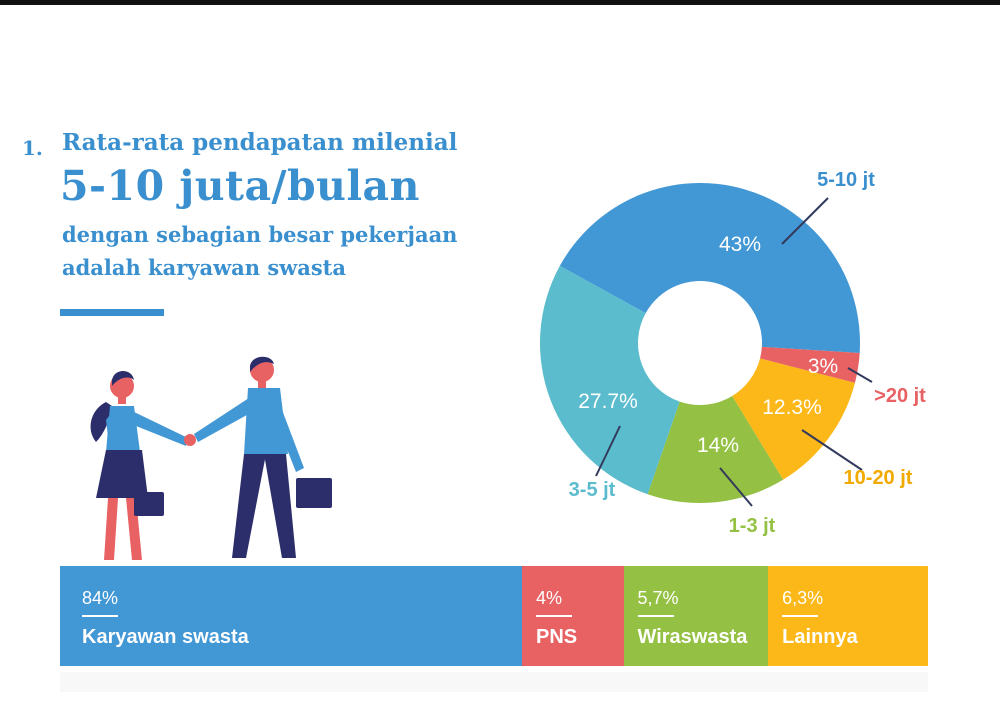 This screenshot has width=1000, height=723. I want to click on slice-value-label: 12.3%, so click(792, 407).